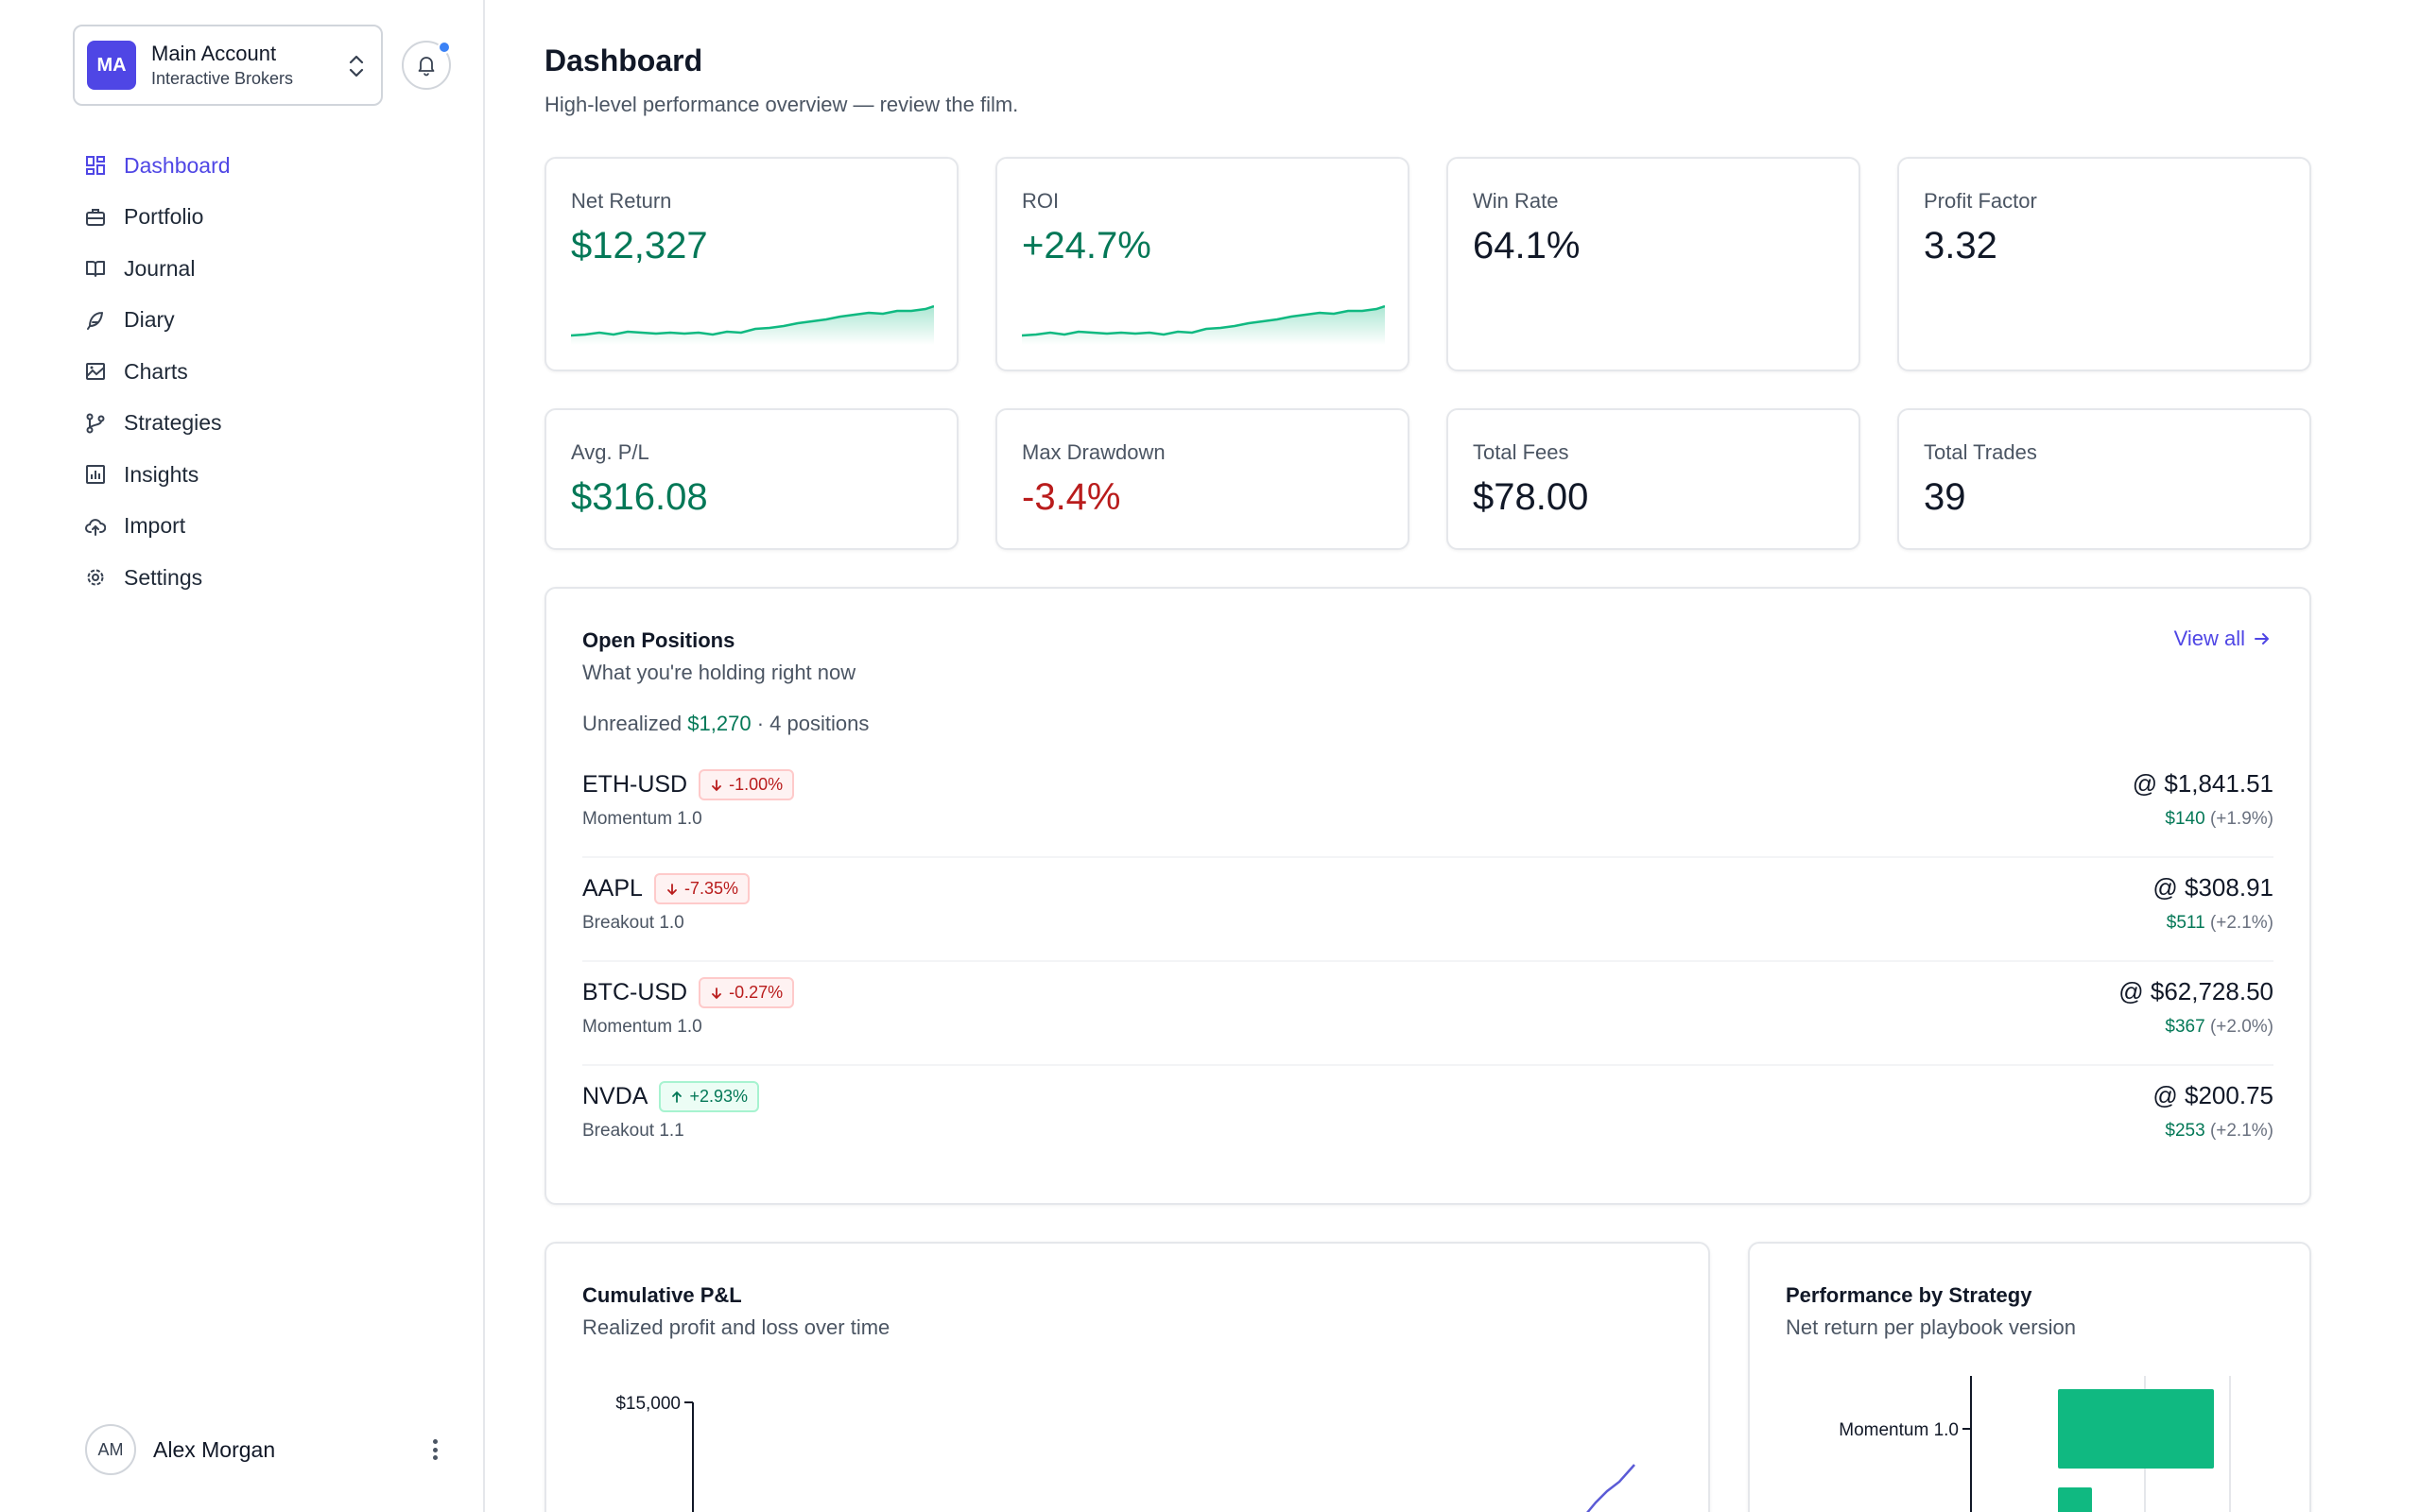  What do you see at coordinates (736, 1327) in the screenshot?
I see `section-subtitle: Realized profit and loss over time` at bounding box center [736, 1327].